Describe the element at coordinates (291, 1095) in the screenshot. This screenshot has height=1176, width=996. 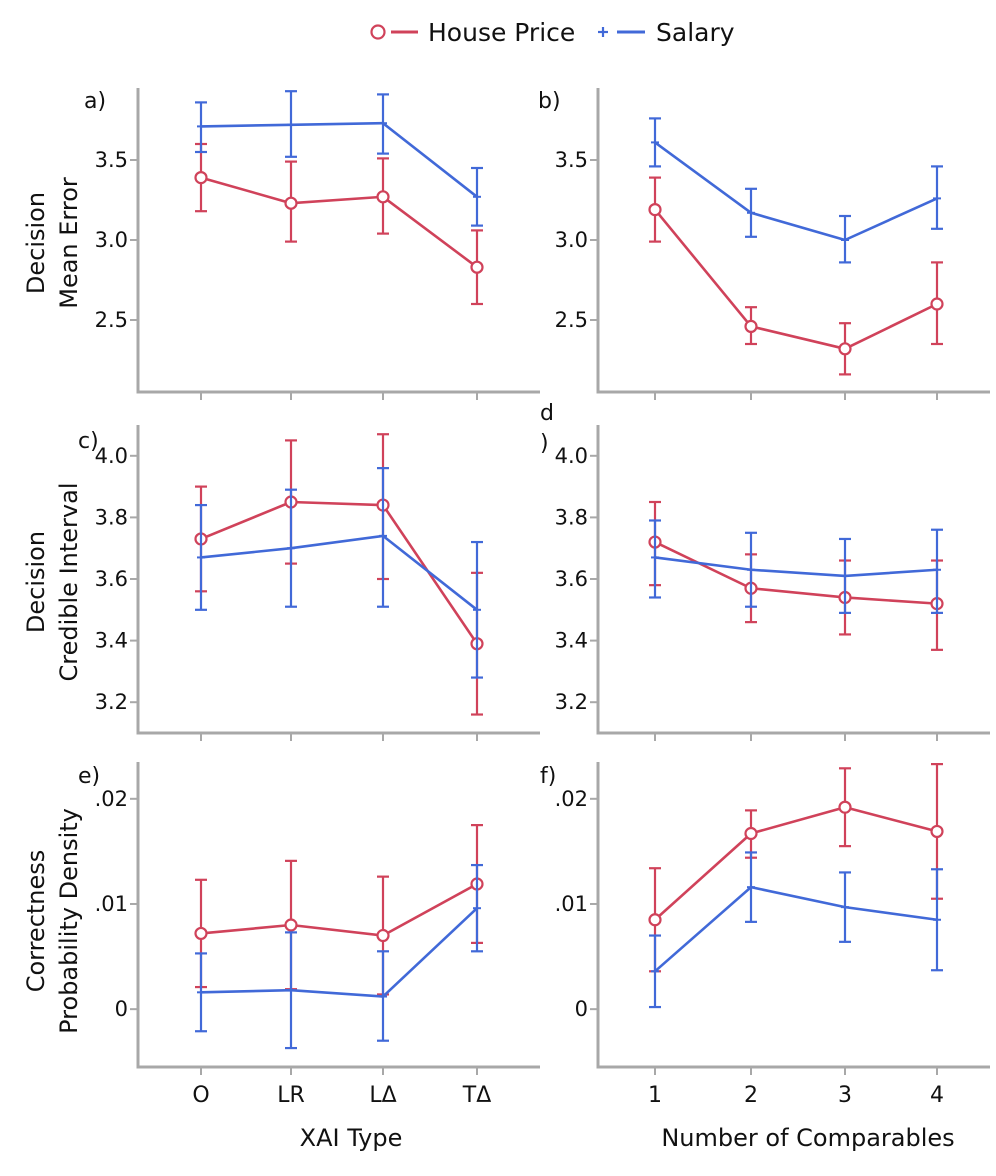
I see `x-tick-label: LR` at that location.